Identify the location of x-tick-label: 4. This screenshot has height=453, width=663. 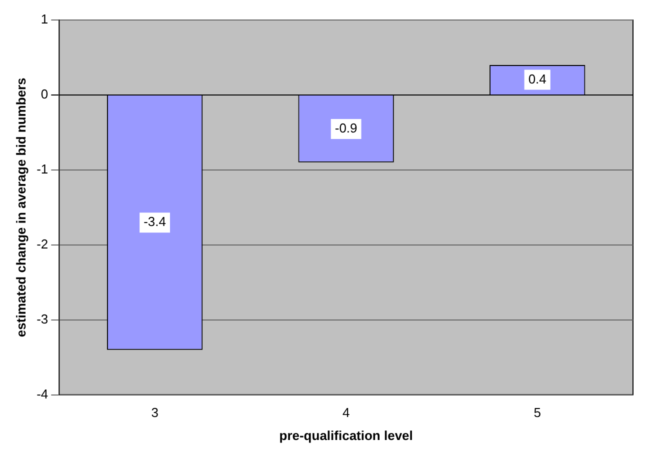
(346, 412).